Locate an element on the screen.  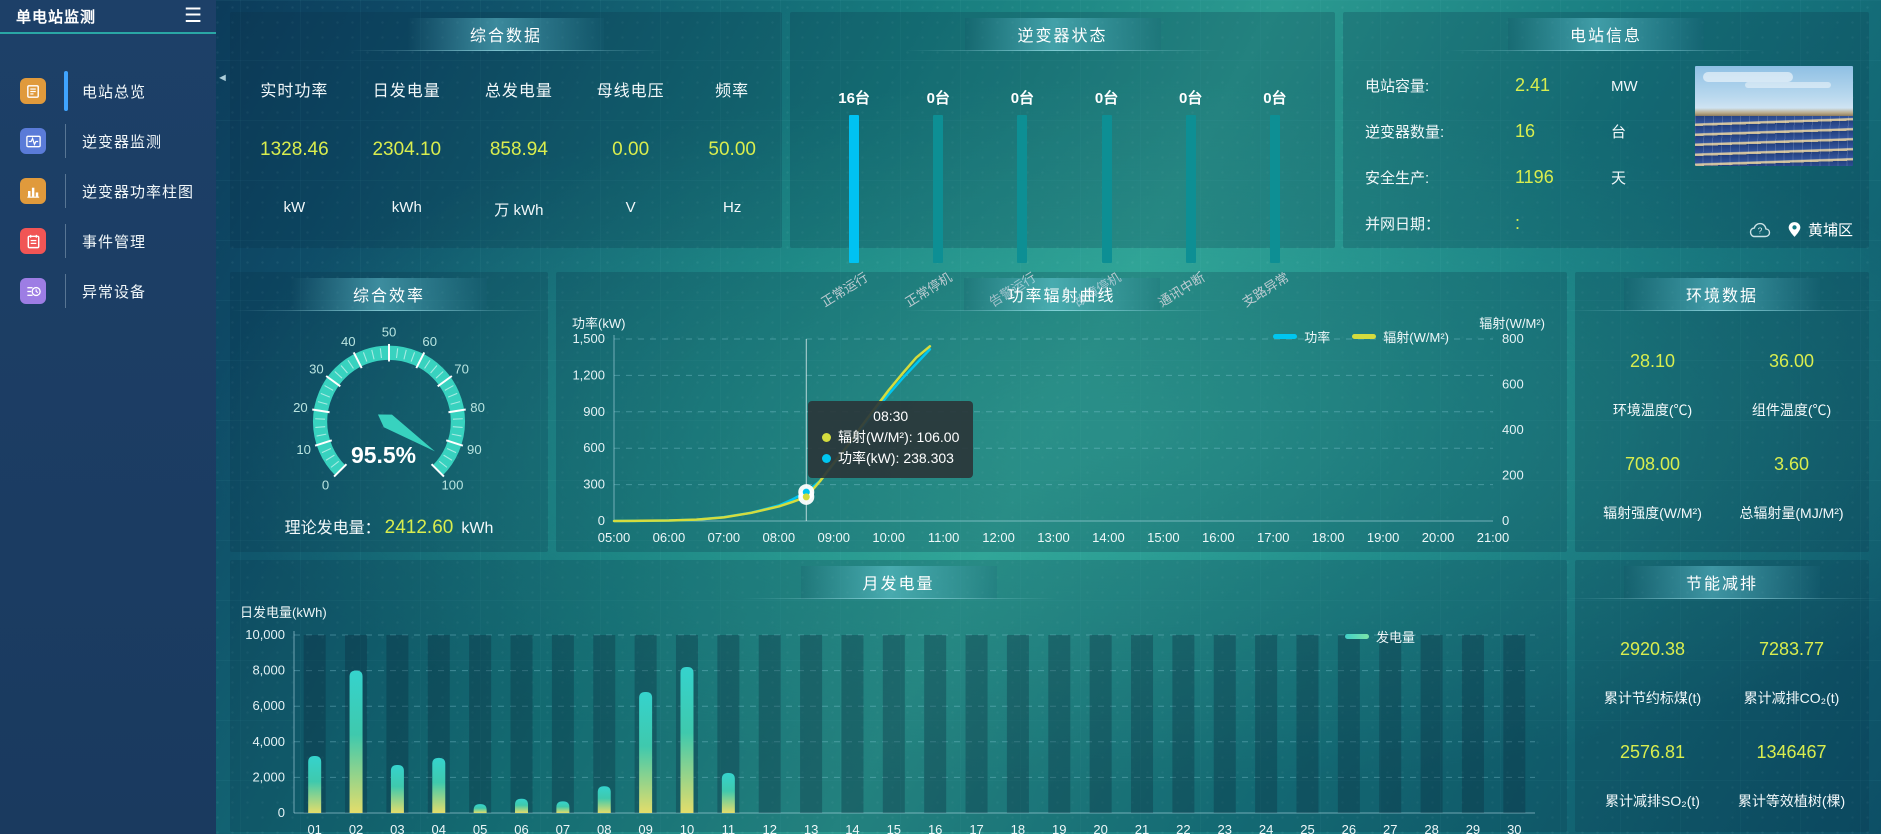
svg-text: 27 is located at coordinates (1390, 828).